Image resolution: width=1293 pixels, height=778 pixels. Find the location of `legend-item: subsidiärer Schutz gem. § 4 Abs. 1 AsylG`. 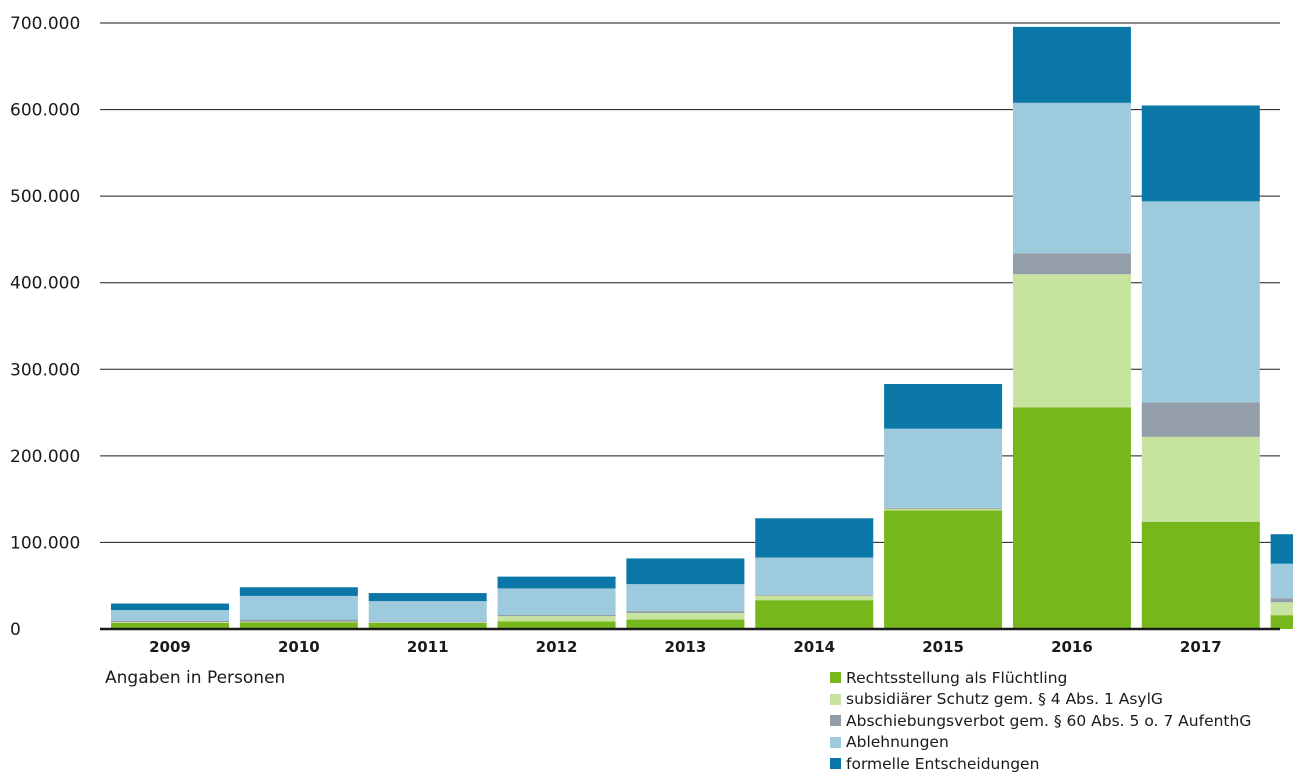

legend-item: subsidiärer Schutz gem. § 4 Abs. 1 AsylG is located at coordinates (1040, 700).